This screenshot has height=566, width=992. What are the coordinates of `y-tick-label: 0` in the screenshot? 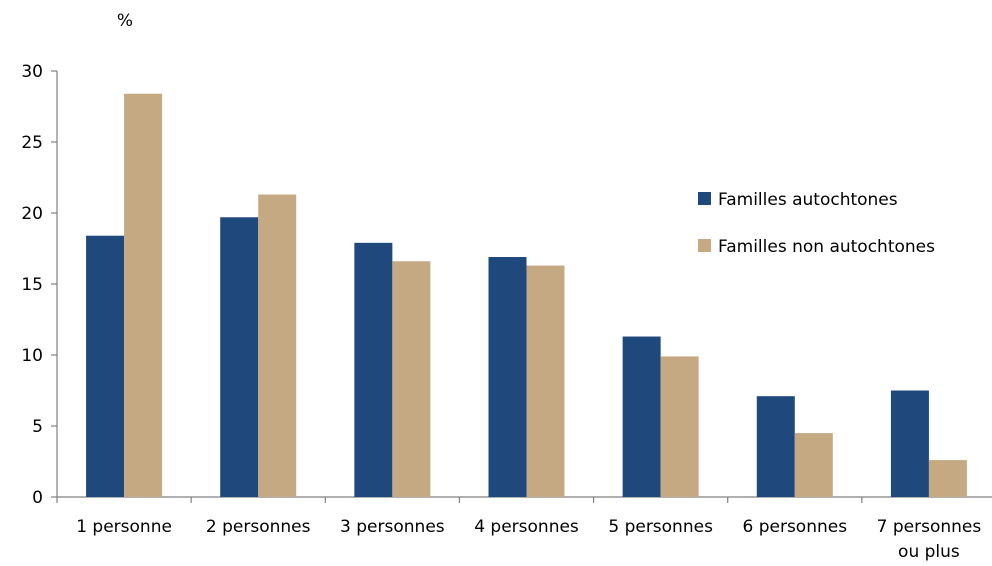 It's located at (37, 498).